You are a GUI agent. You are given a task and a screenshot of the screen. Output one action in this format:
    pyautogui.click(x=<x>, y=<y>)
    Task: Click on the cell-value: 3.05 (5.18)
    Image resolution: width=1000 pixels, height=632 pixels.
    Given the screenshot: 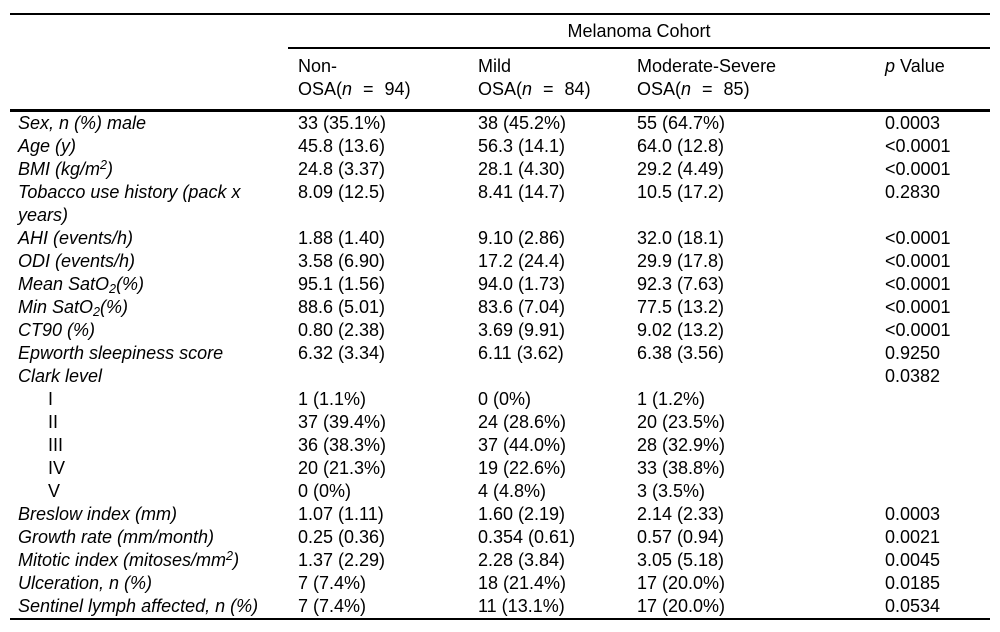 What is the action you would take?
    pyautogui.click(x=681, y=560)
    